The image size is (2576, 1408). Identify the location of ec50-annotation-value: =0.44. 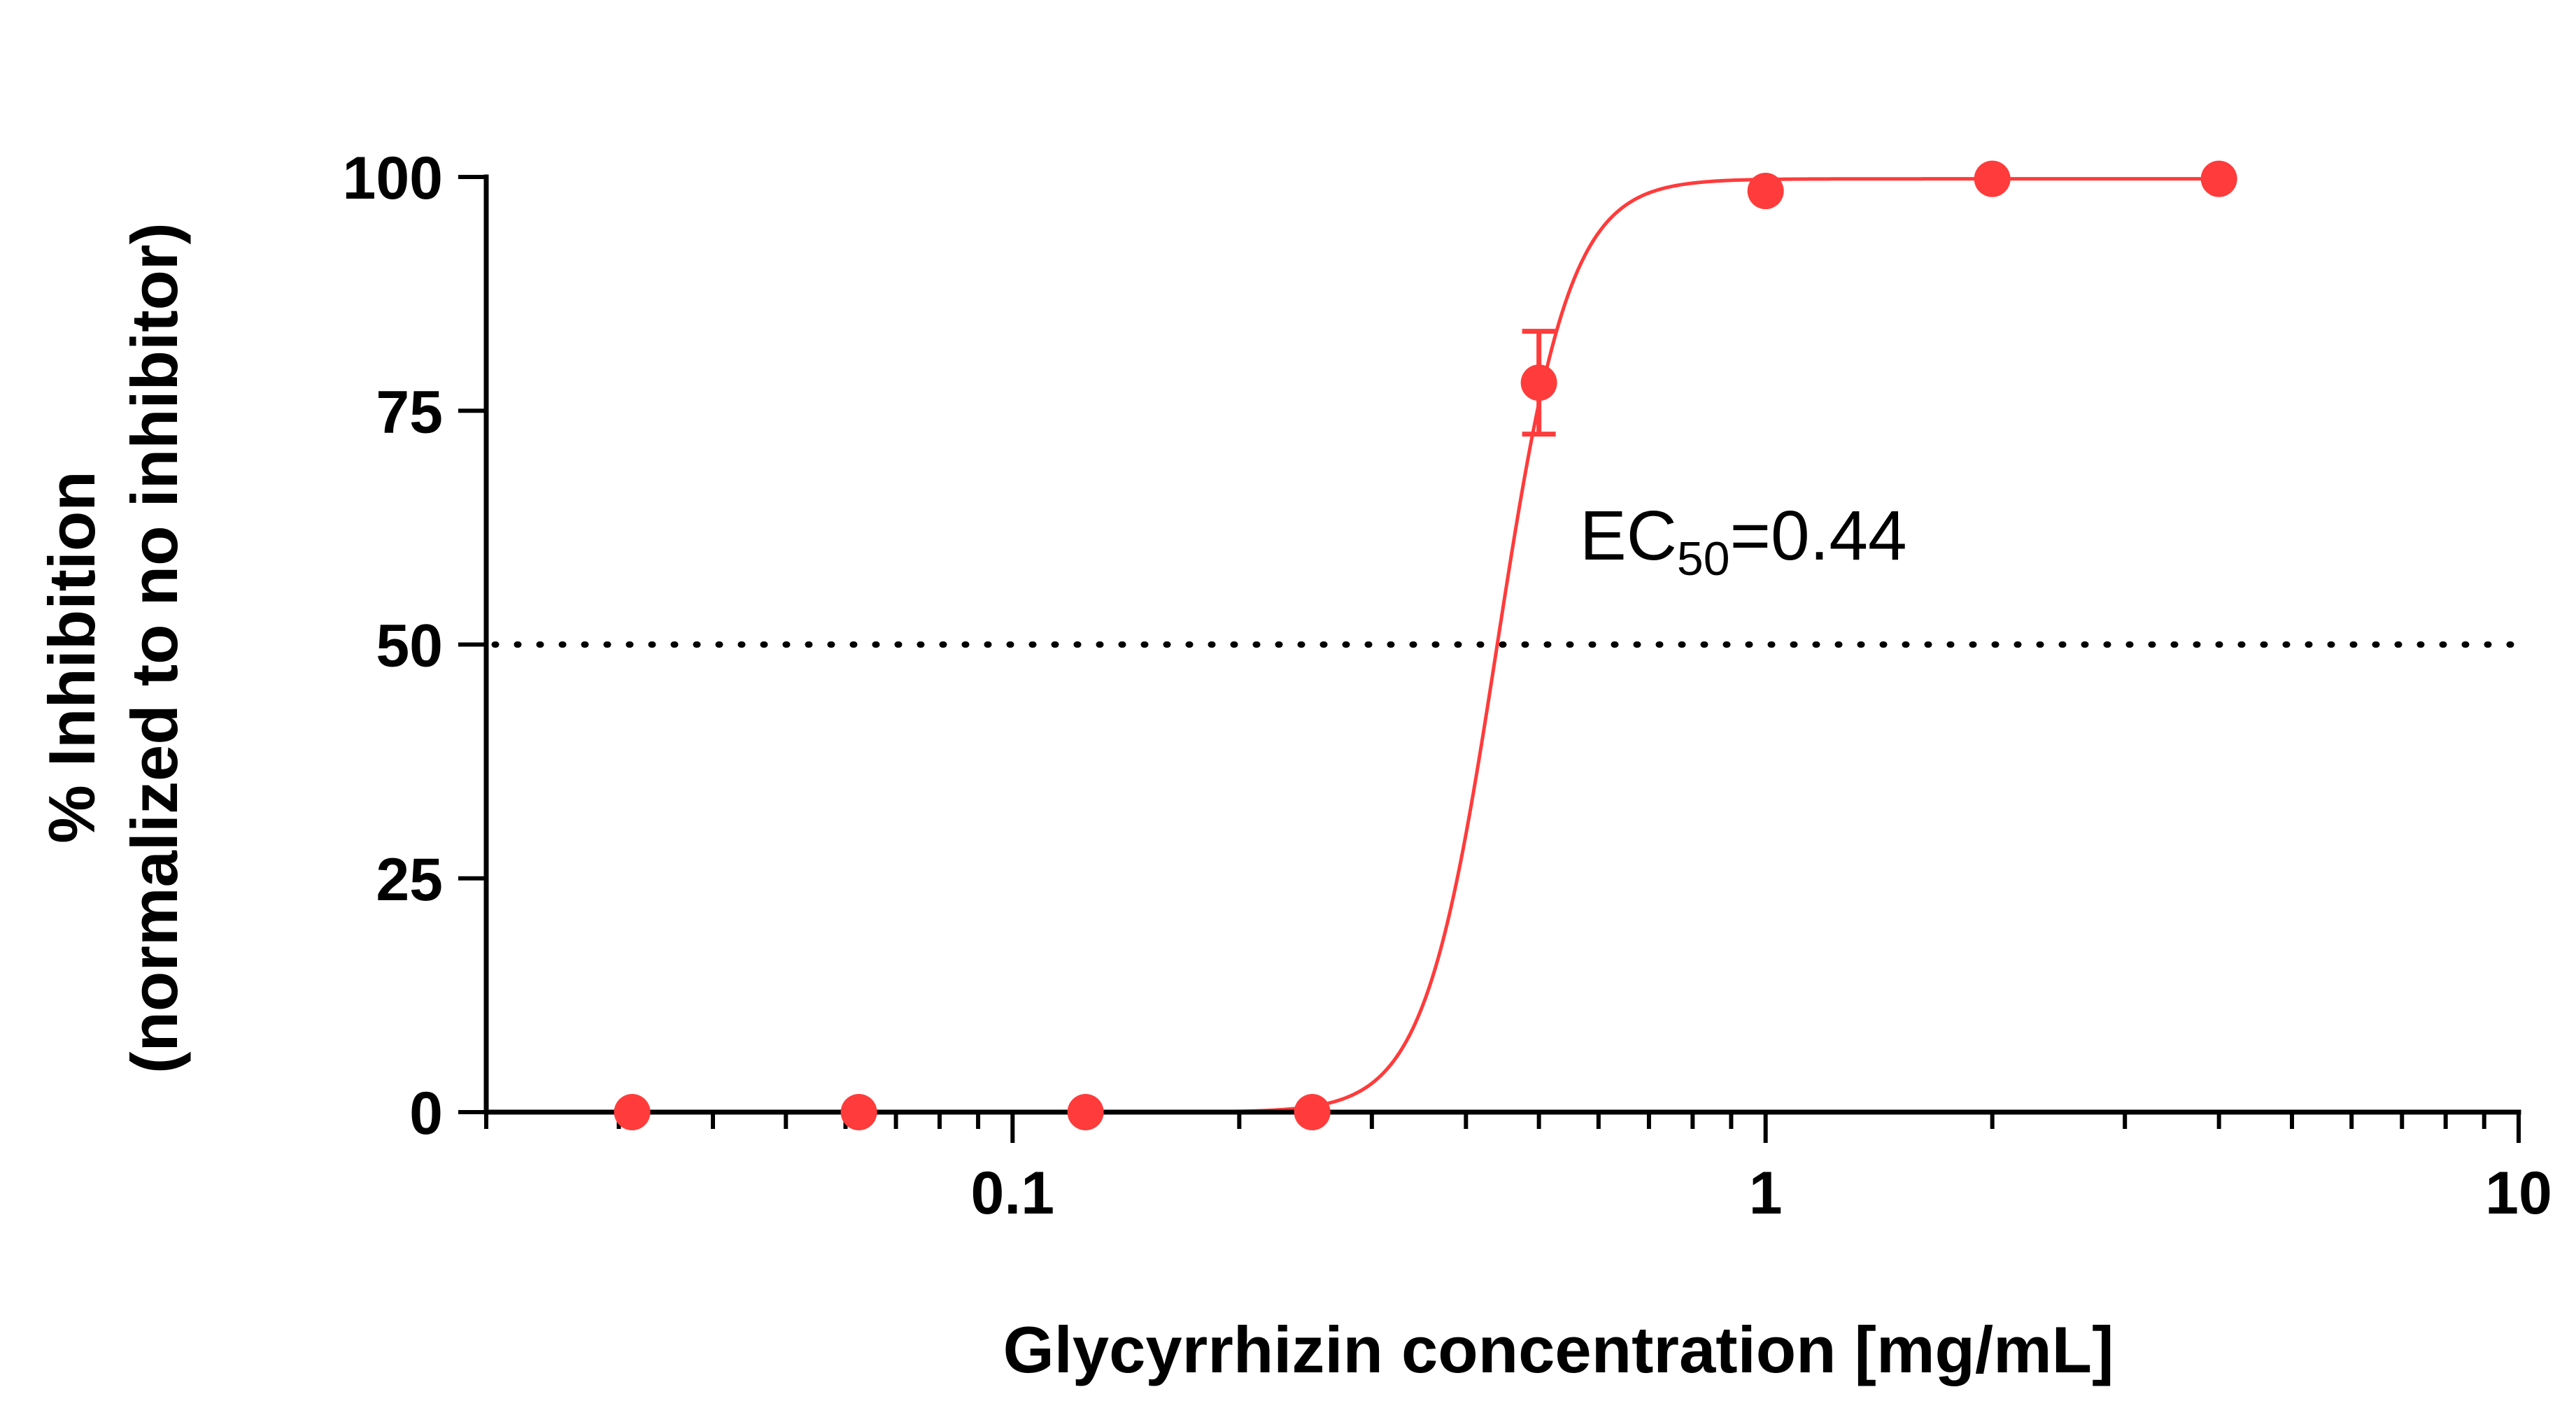
(1818, 536).